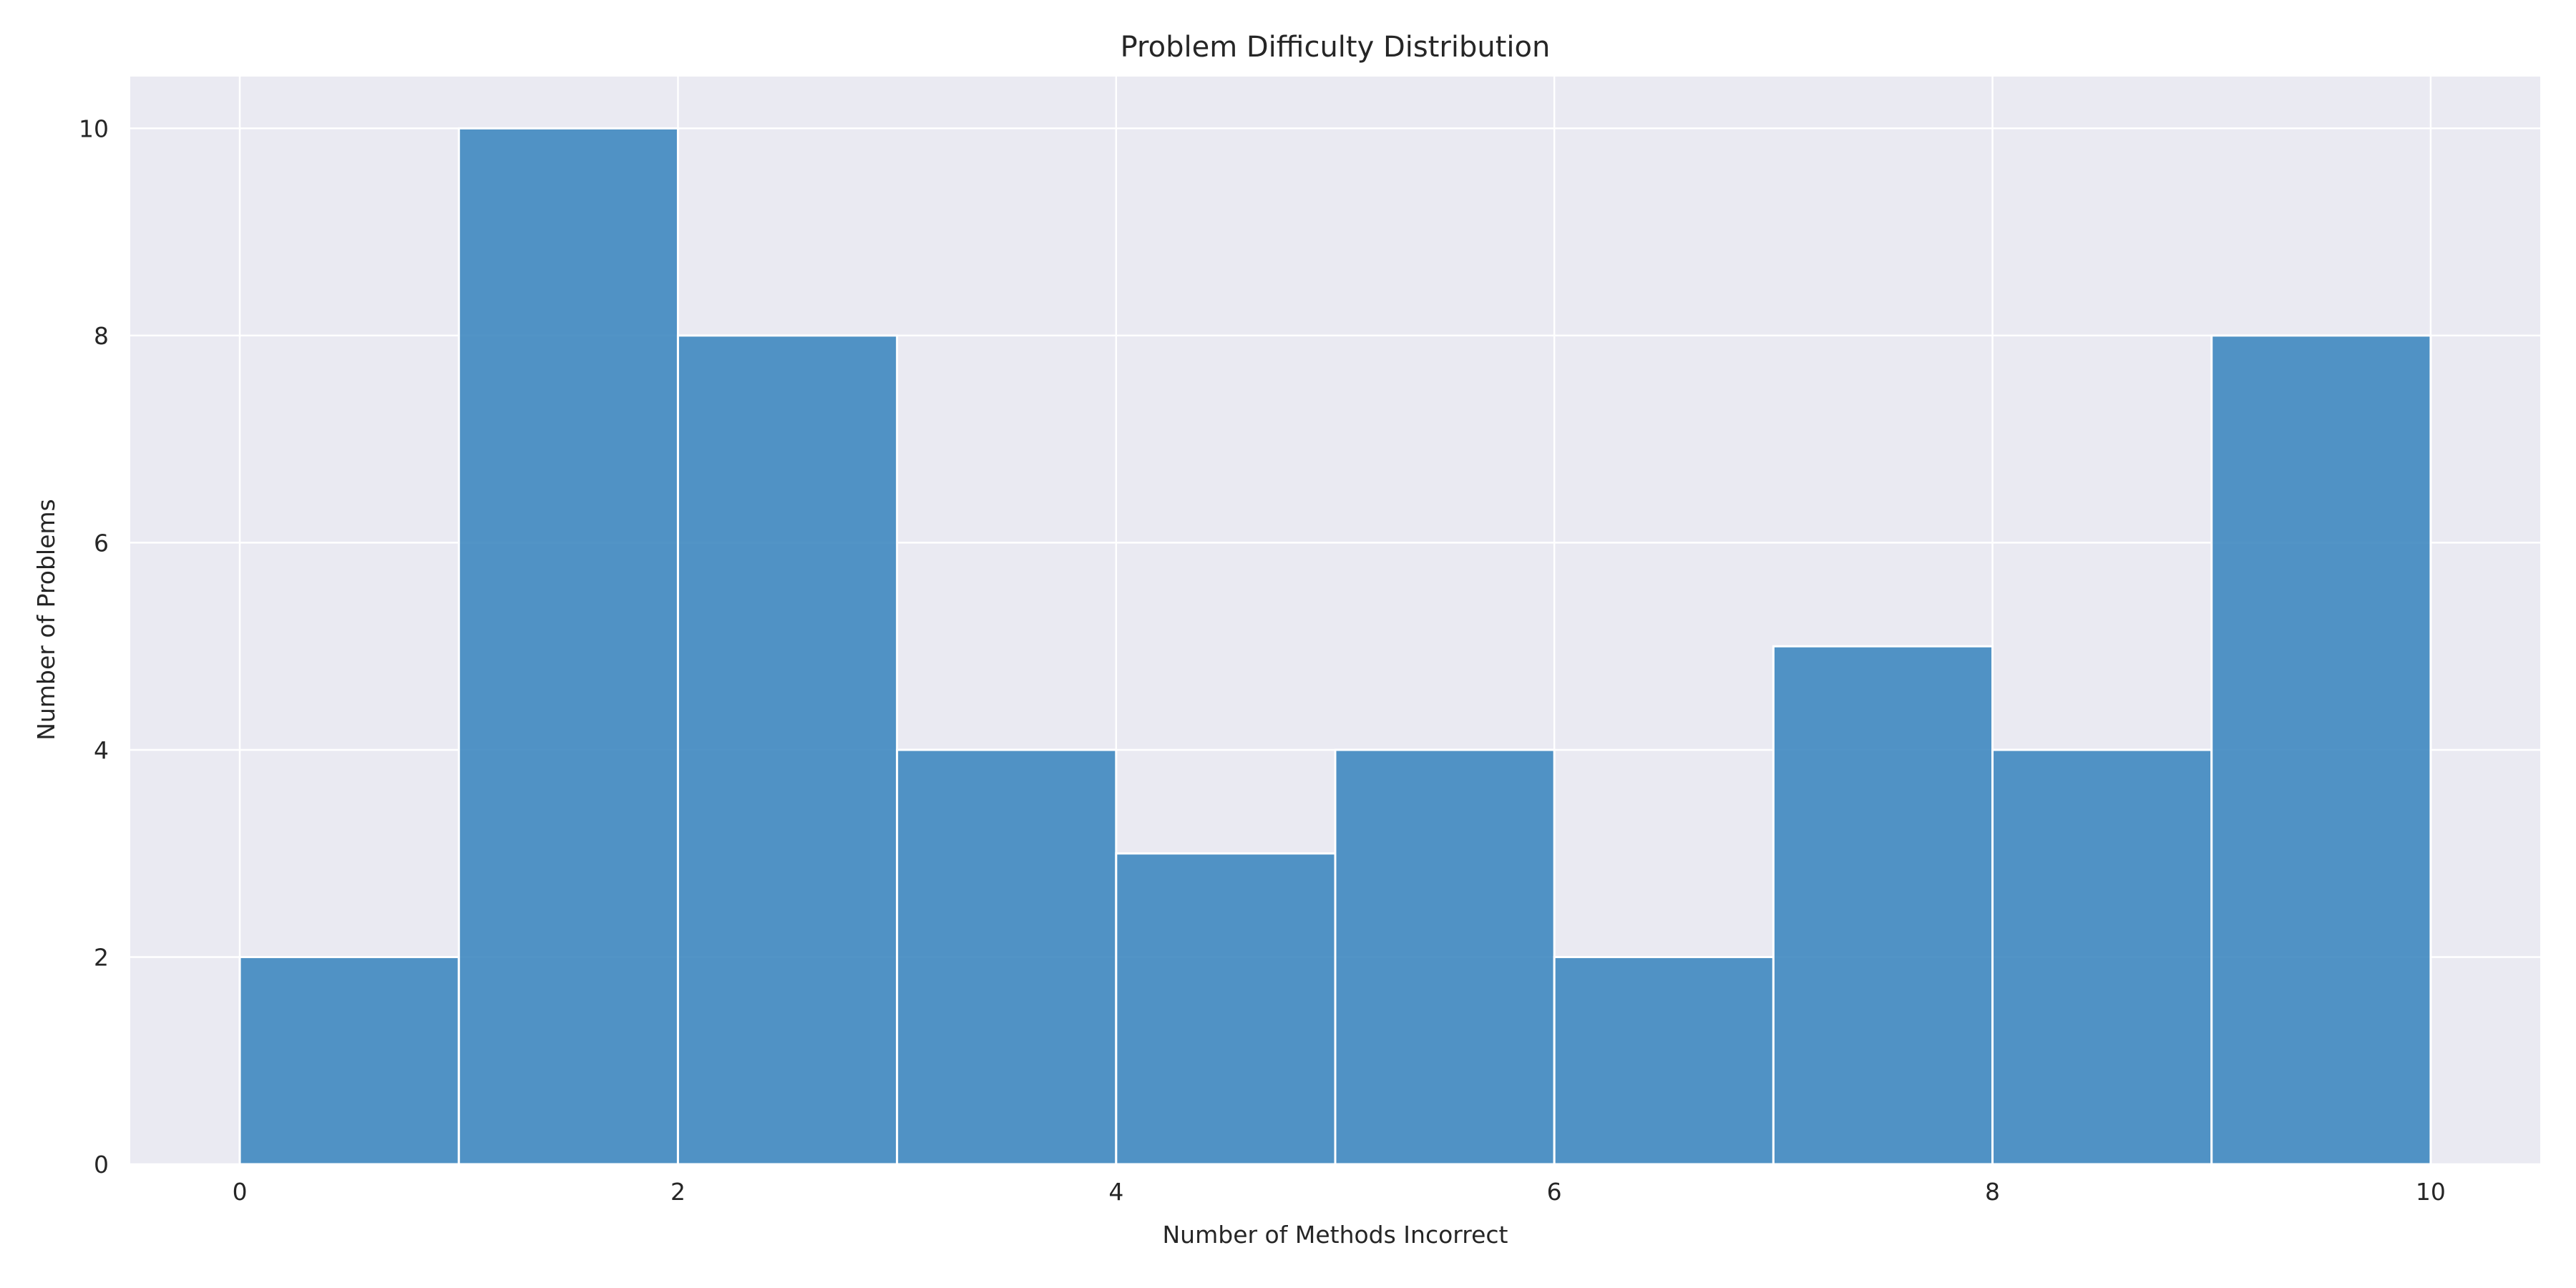 Image resolution: width=2576 pixels, height=1288 pixels. I want to click on y-tick-label-1: 2, so click(101, 957).